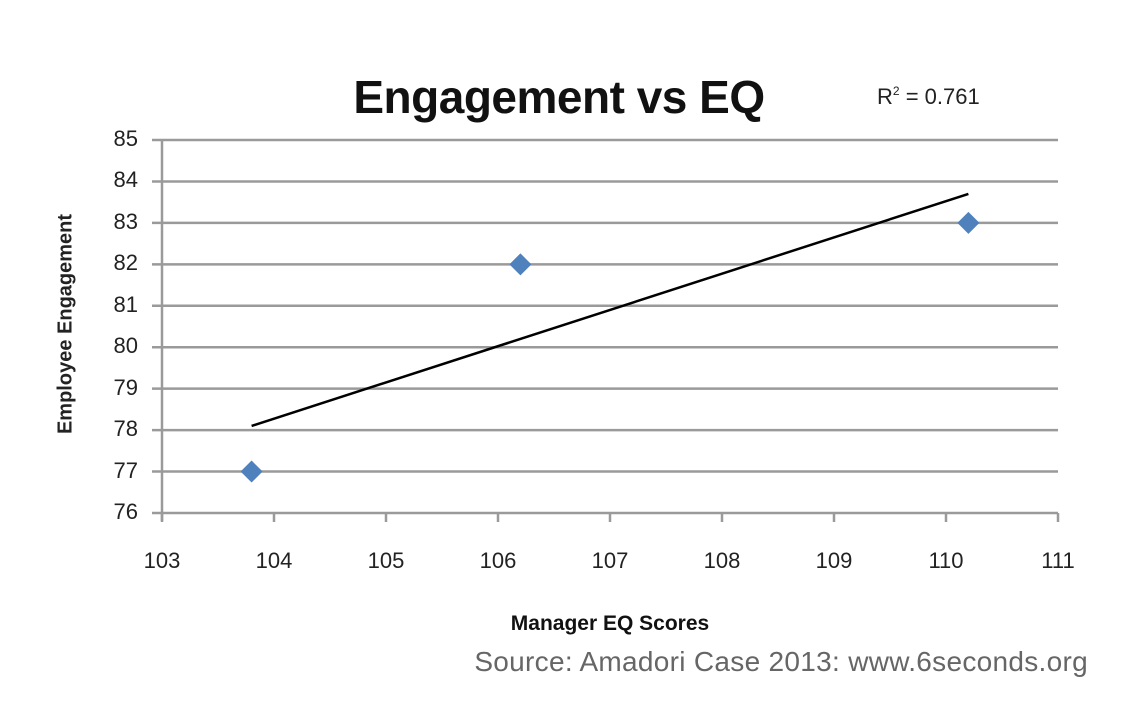 The width and height of the screenshot is (1126, 712). I want to click on r2-superscript: 2, so click(896, 91).